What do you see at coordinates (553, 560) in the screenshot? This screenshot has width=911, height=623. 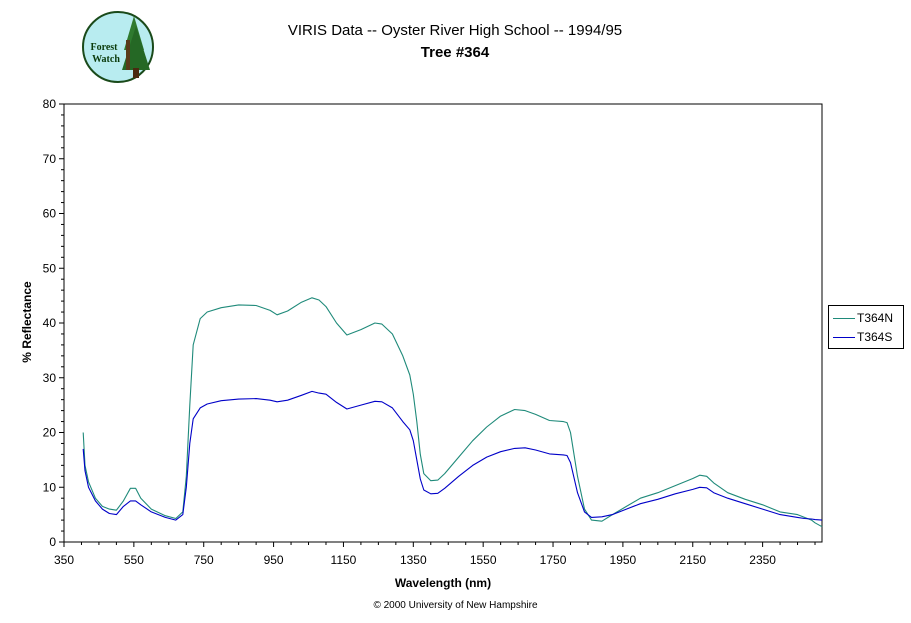 I see `x-tick-label: 1750` at bounding box center [553, 560].